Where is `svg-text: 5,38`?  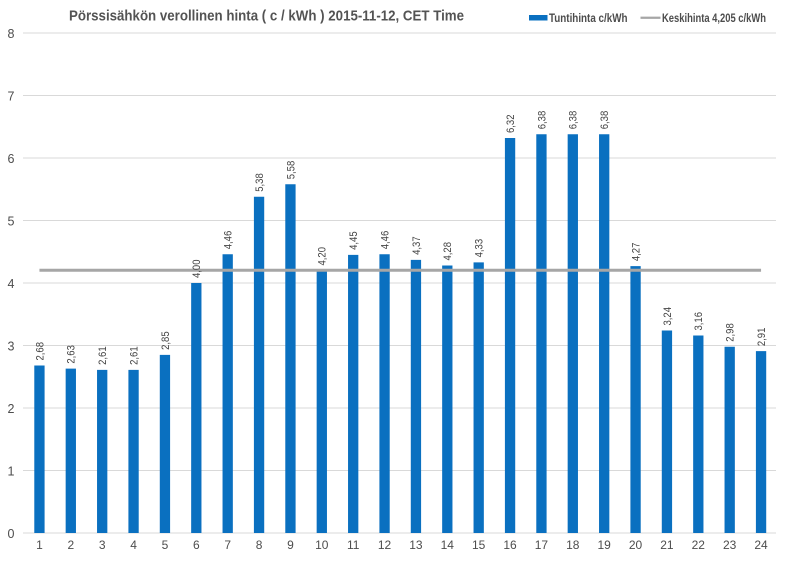 svg-text: 5,38 is located at coordinates (260, 182).